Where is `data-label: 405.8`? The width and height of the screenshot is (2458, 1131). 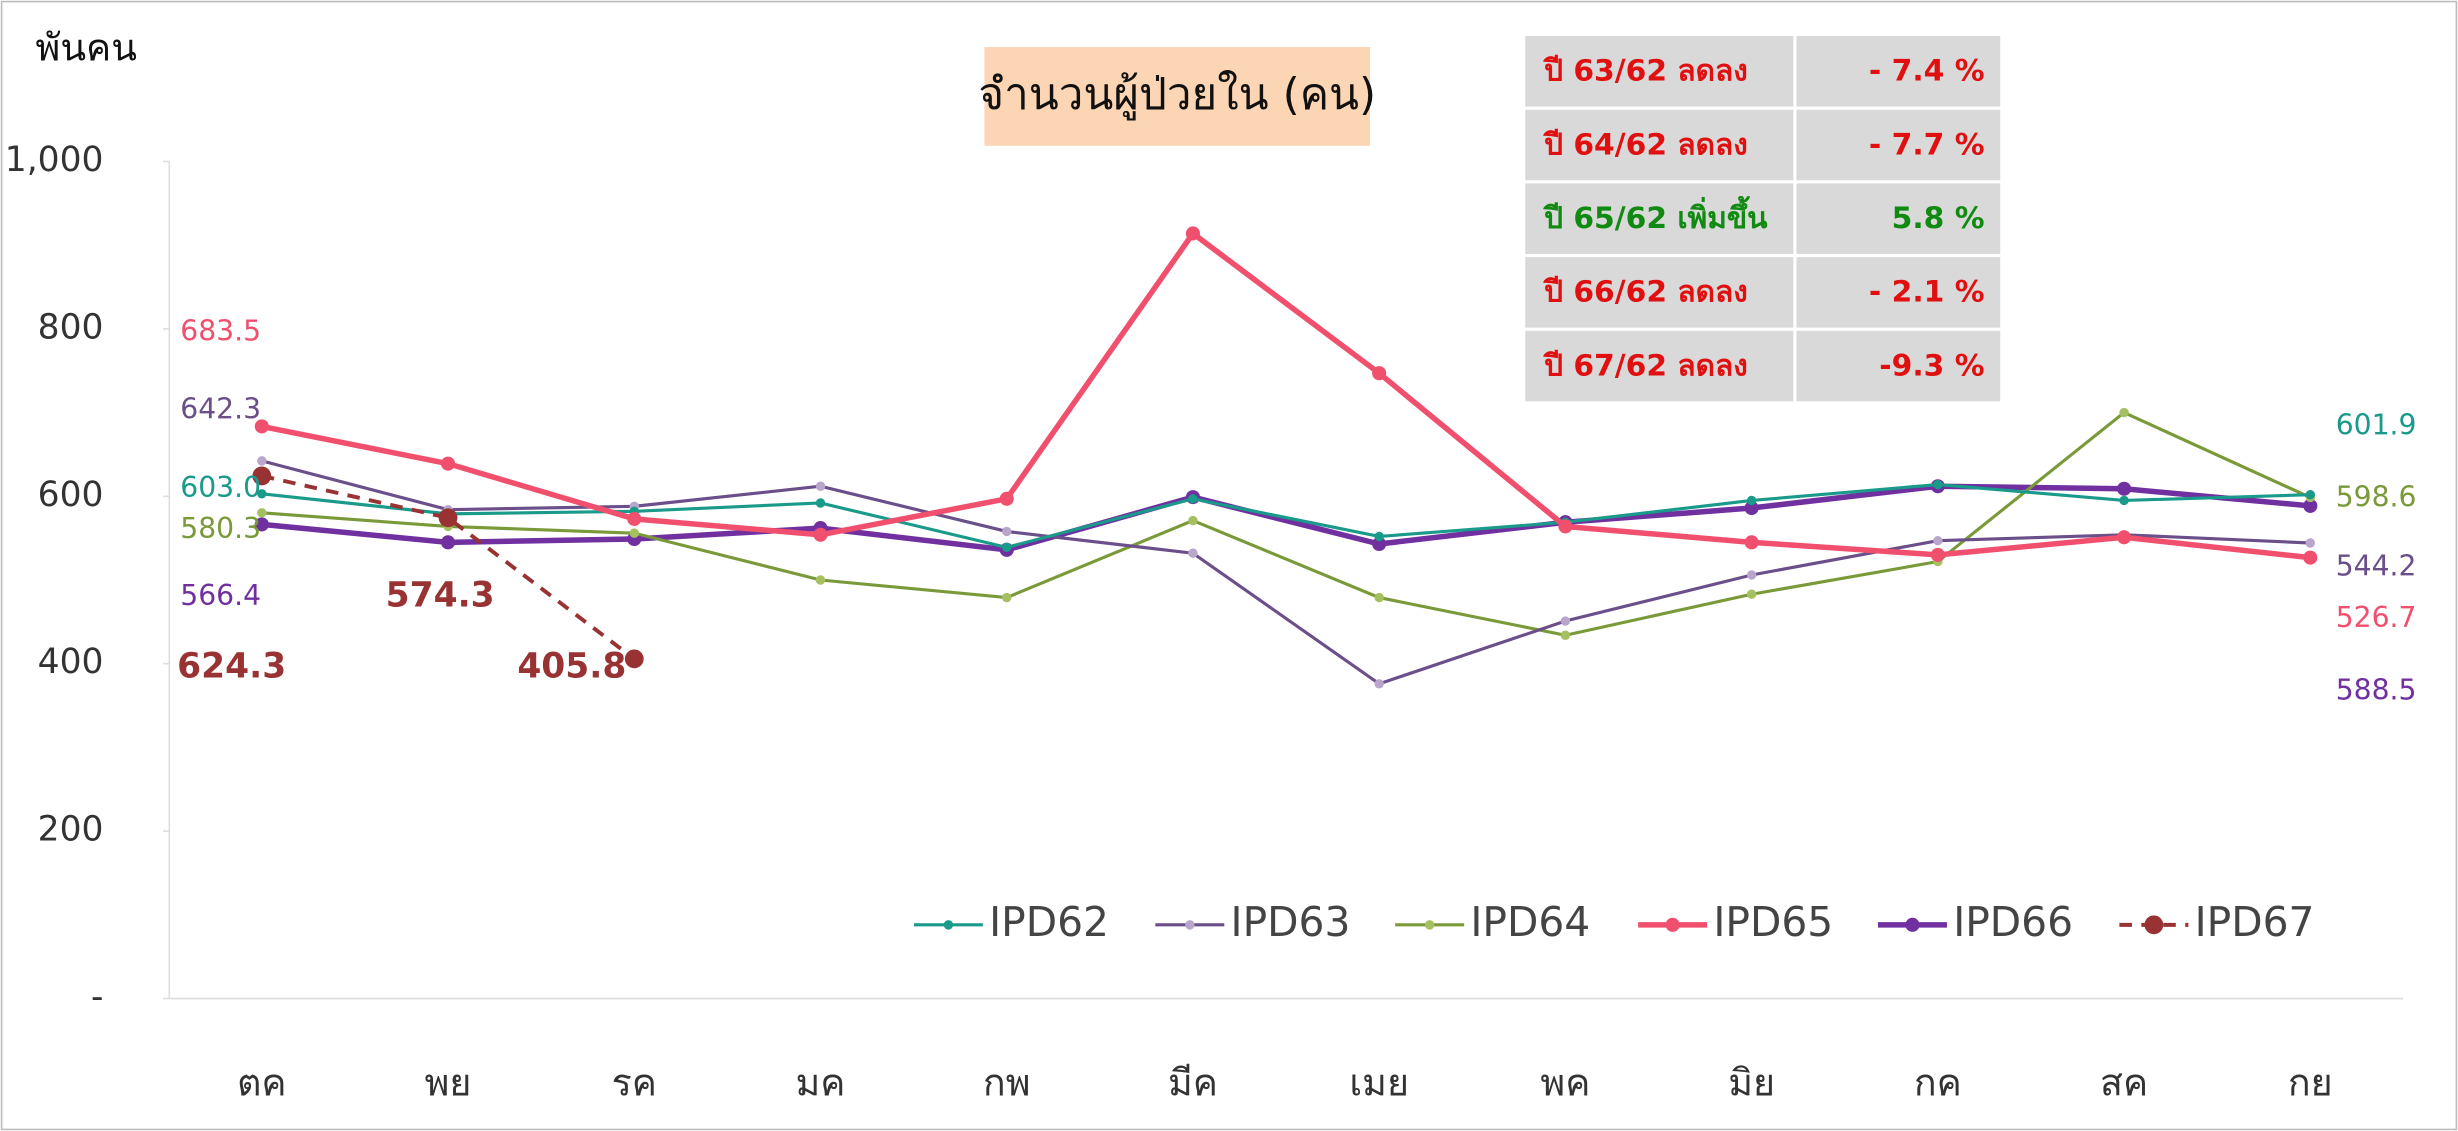 data-label: 405.8 is located at coordinates (571, 666).